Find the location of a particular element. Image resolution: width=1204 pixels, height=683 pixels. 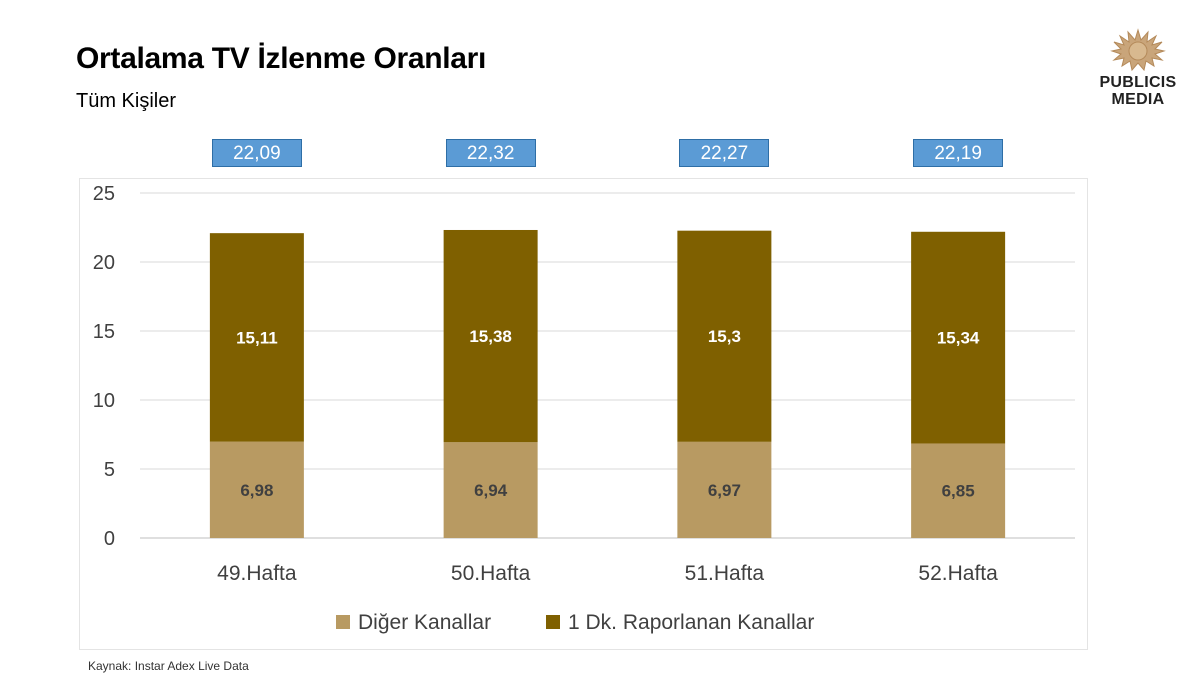

data-label: 6,94 is located at coordinates (491, 490).